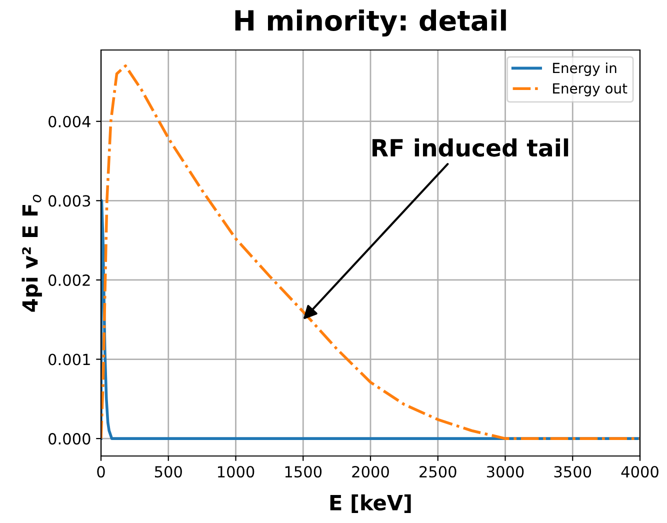 This screenshot has width=667, height=523. Describe the element at coordinates (573, 472) in the screenshot. I see `x-tick-label: 3500` at that location.